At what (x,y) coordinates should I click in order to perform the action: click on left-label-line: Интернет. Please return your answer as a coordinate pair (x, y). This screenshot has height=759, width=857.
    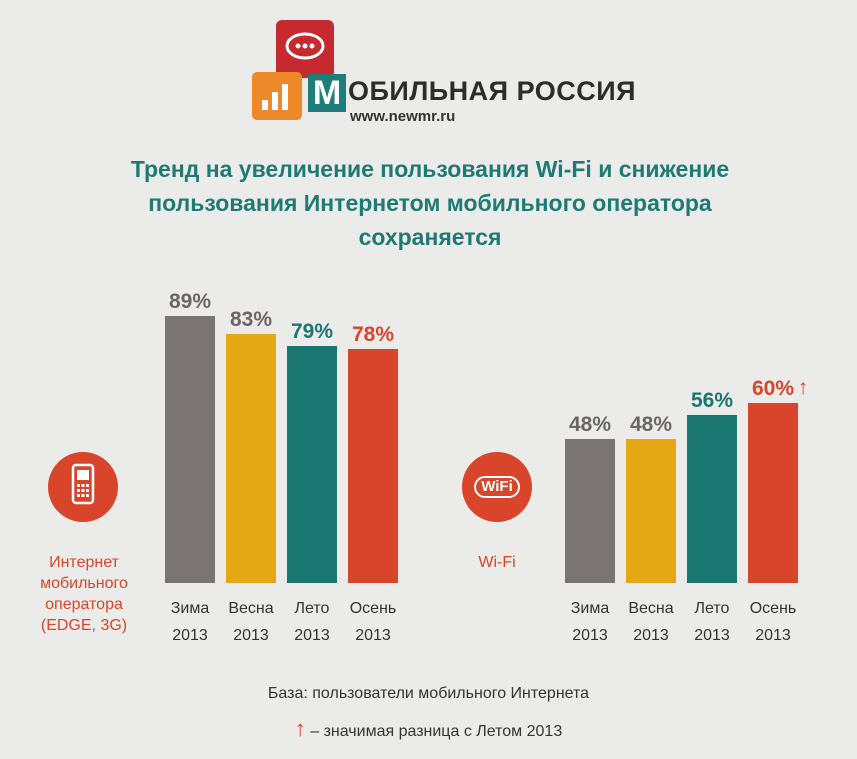
    Looking at the image, I should click on (84, 562).